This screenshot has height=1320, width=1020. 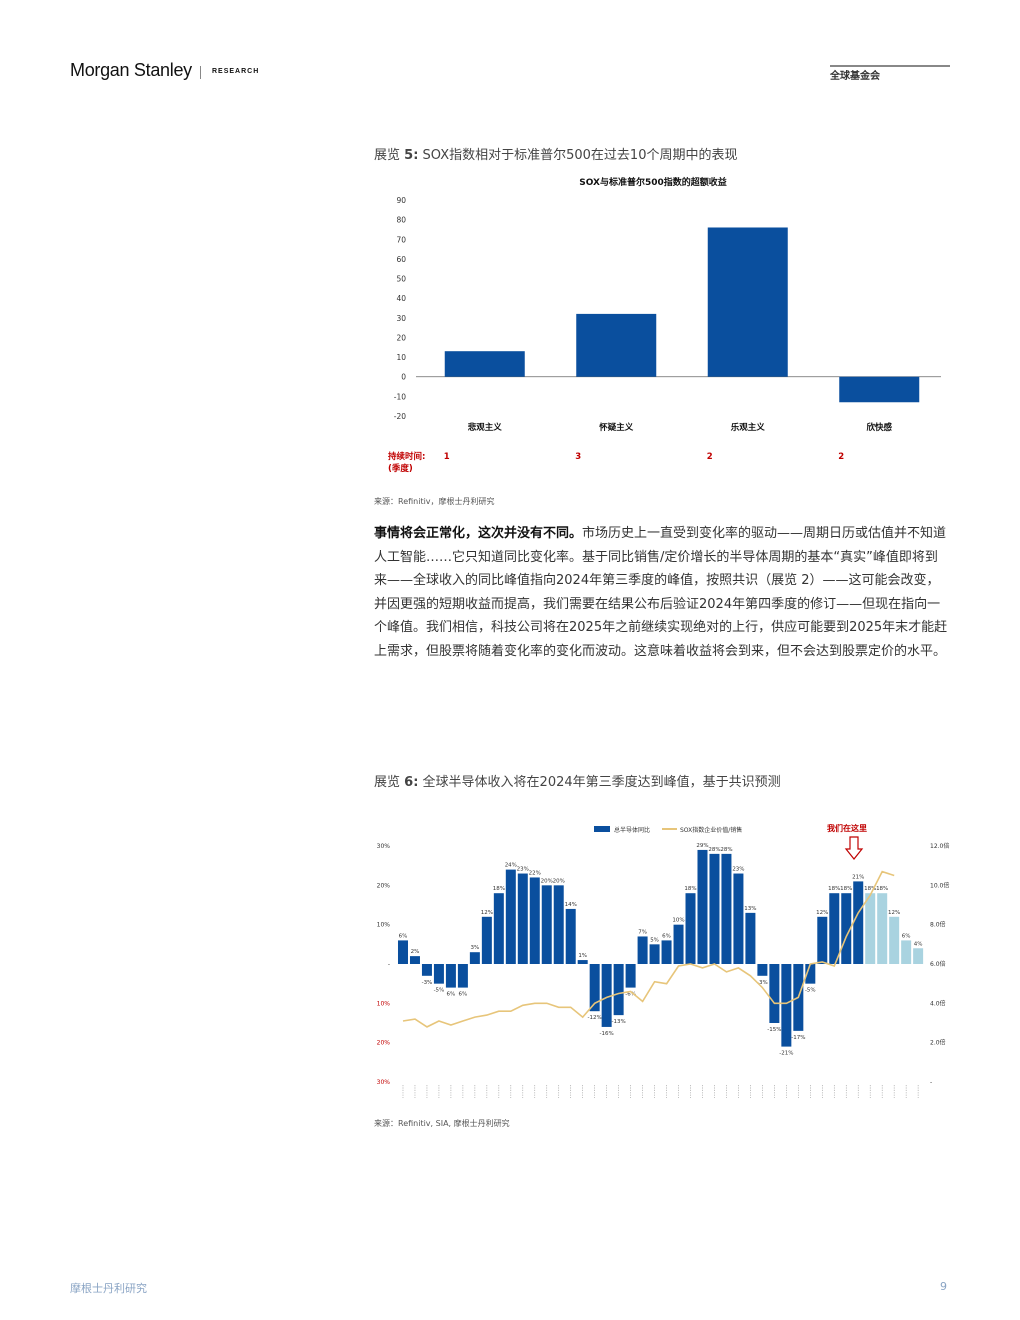 I want to click on chart6-data-label: 22%, so click(x=535, y=873).